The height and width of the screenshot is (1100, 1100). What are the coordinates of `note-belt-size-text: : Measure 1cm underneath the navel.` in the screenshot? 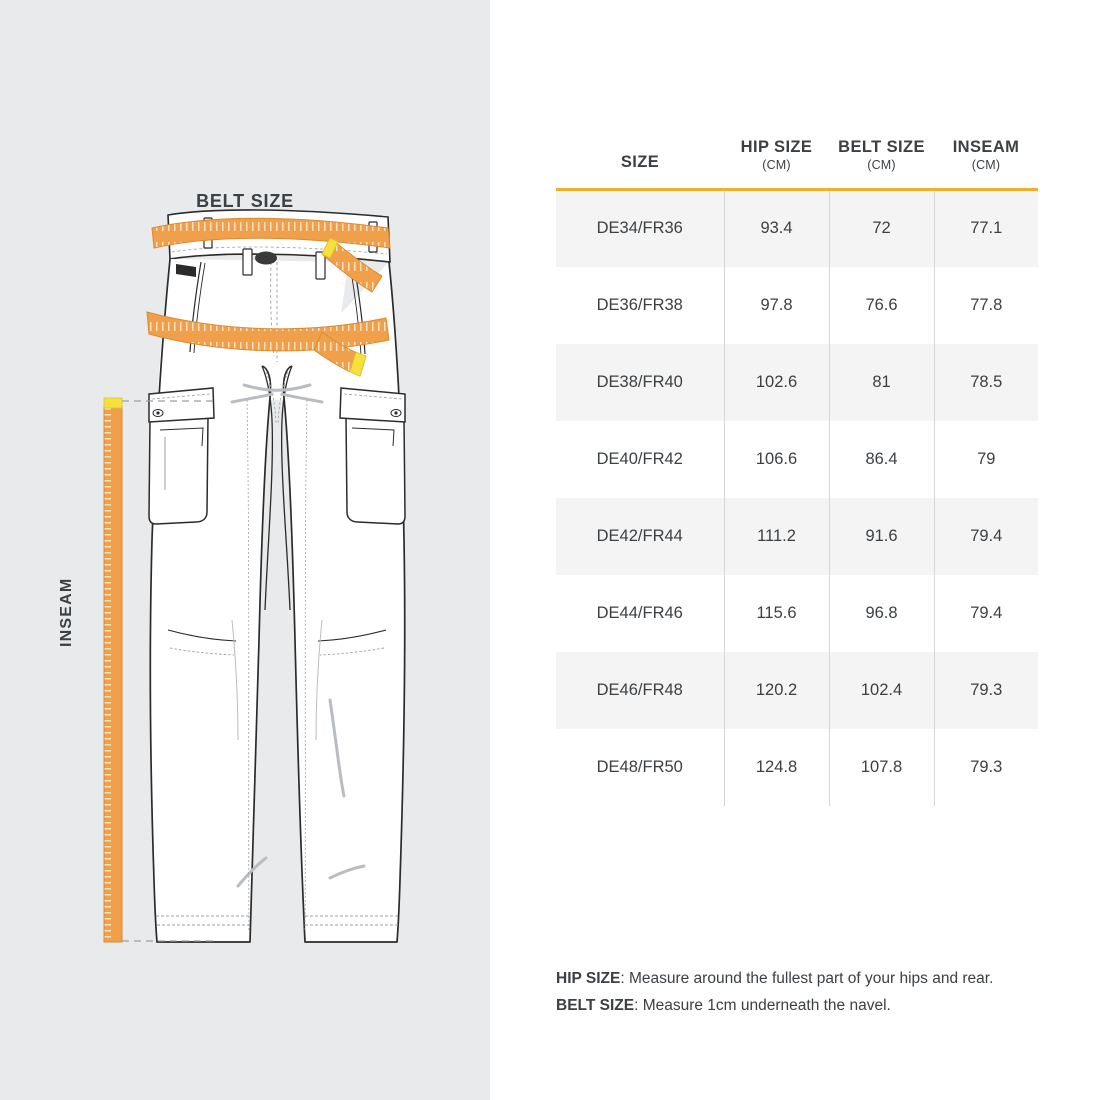 It's located at (762, 1005).